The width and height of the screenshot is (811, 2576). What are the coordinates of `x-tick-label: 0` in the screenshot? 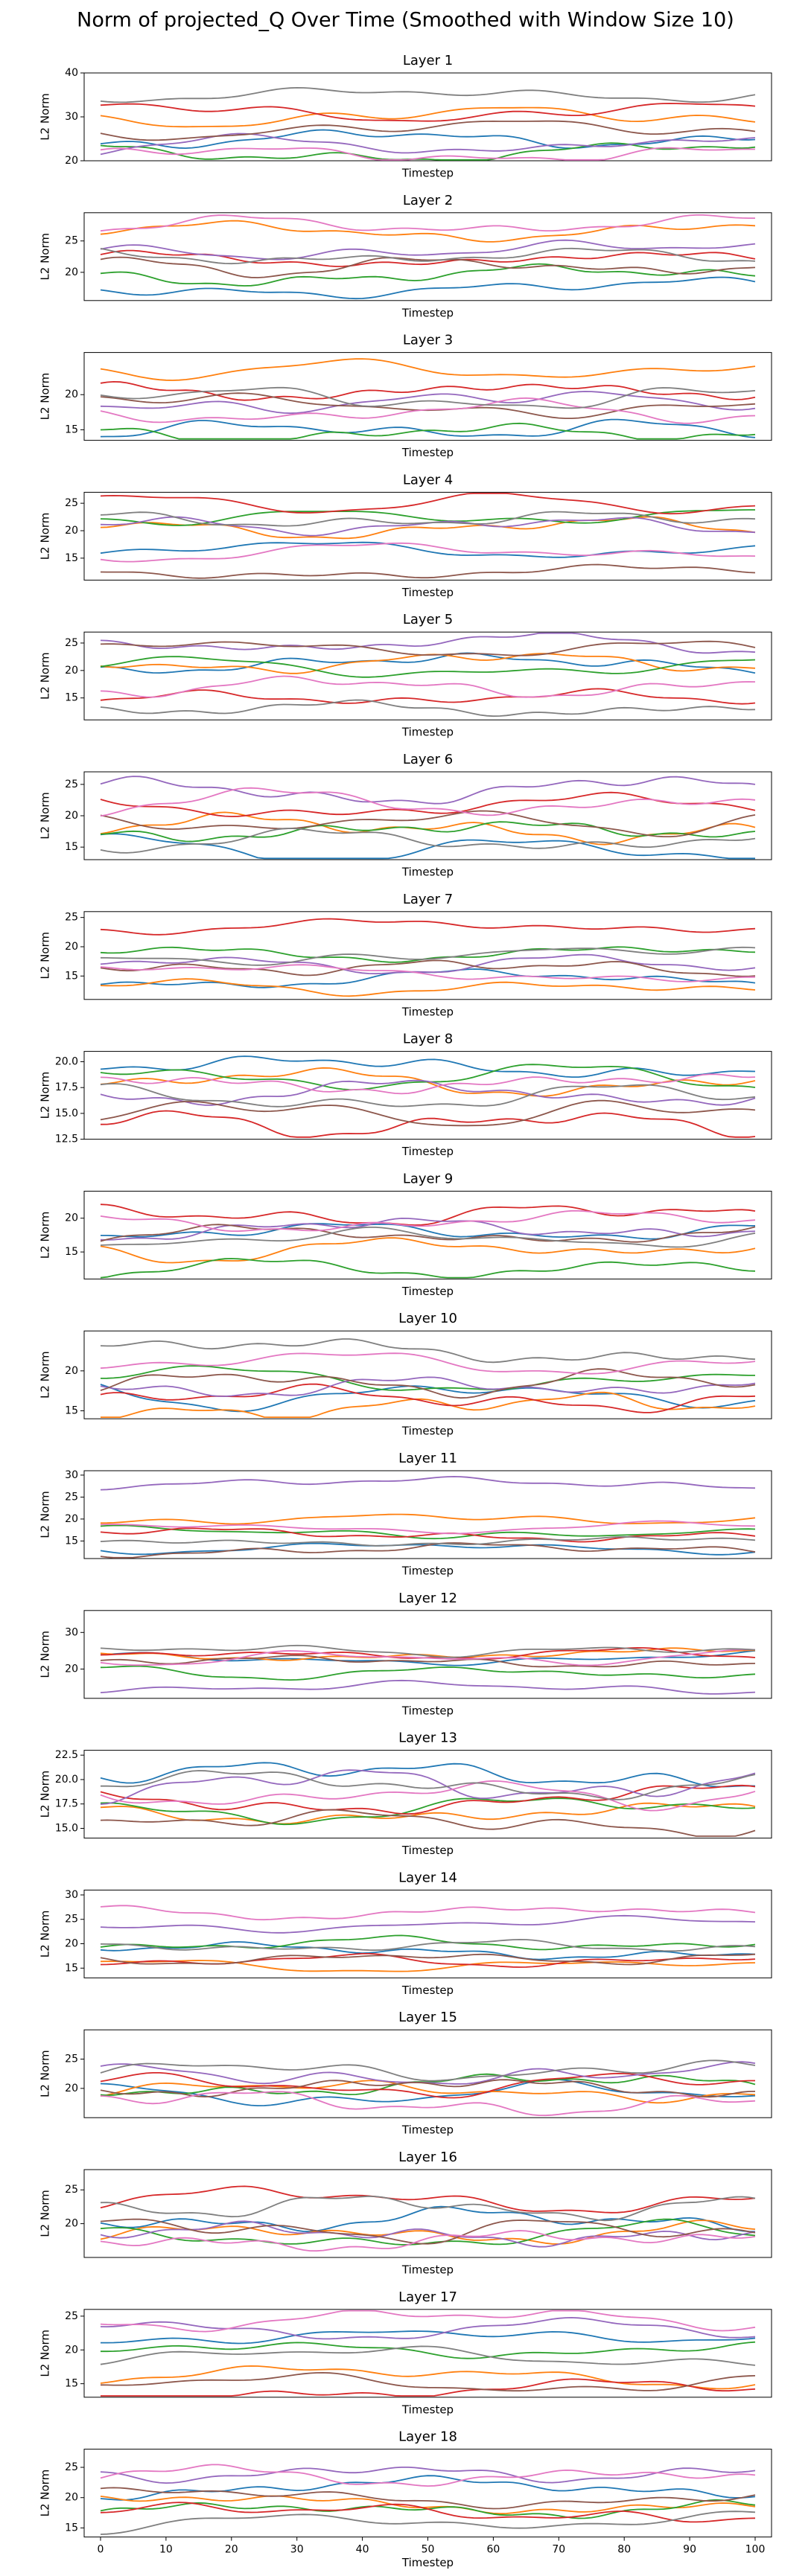 It's located at (101, 2550).